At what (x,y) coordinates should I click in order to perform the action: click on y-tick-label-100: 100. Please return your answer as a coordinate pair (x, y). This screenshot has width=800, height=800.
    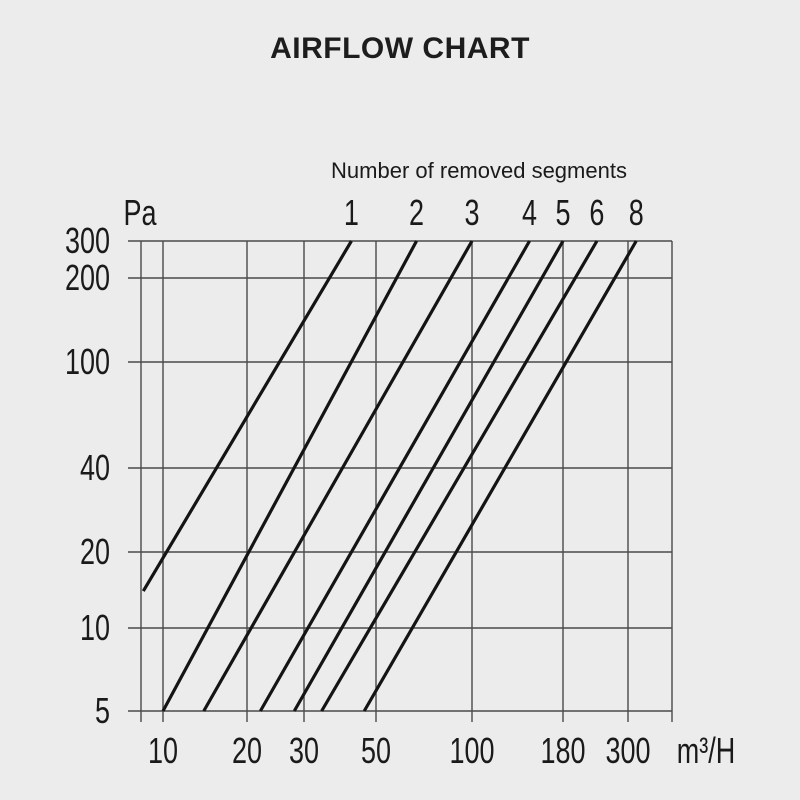
    Looking at the image, I should click on (87, 361).